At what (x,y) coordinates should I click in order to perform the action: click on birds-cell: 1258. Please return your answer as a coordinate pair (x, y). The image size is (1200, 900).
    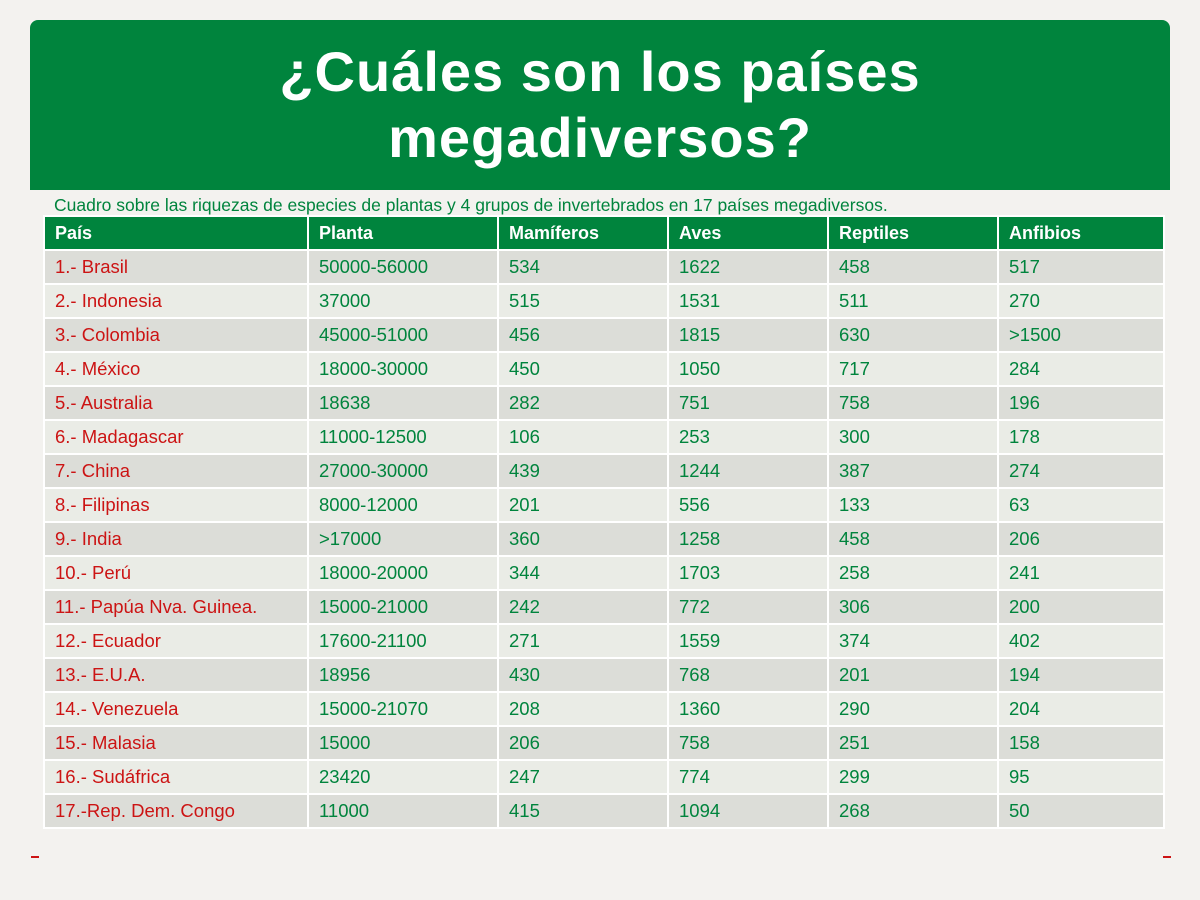
    Looking at the image, I should click on (748, 539).